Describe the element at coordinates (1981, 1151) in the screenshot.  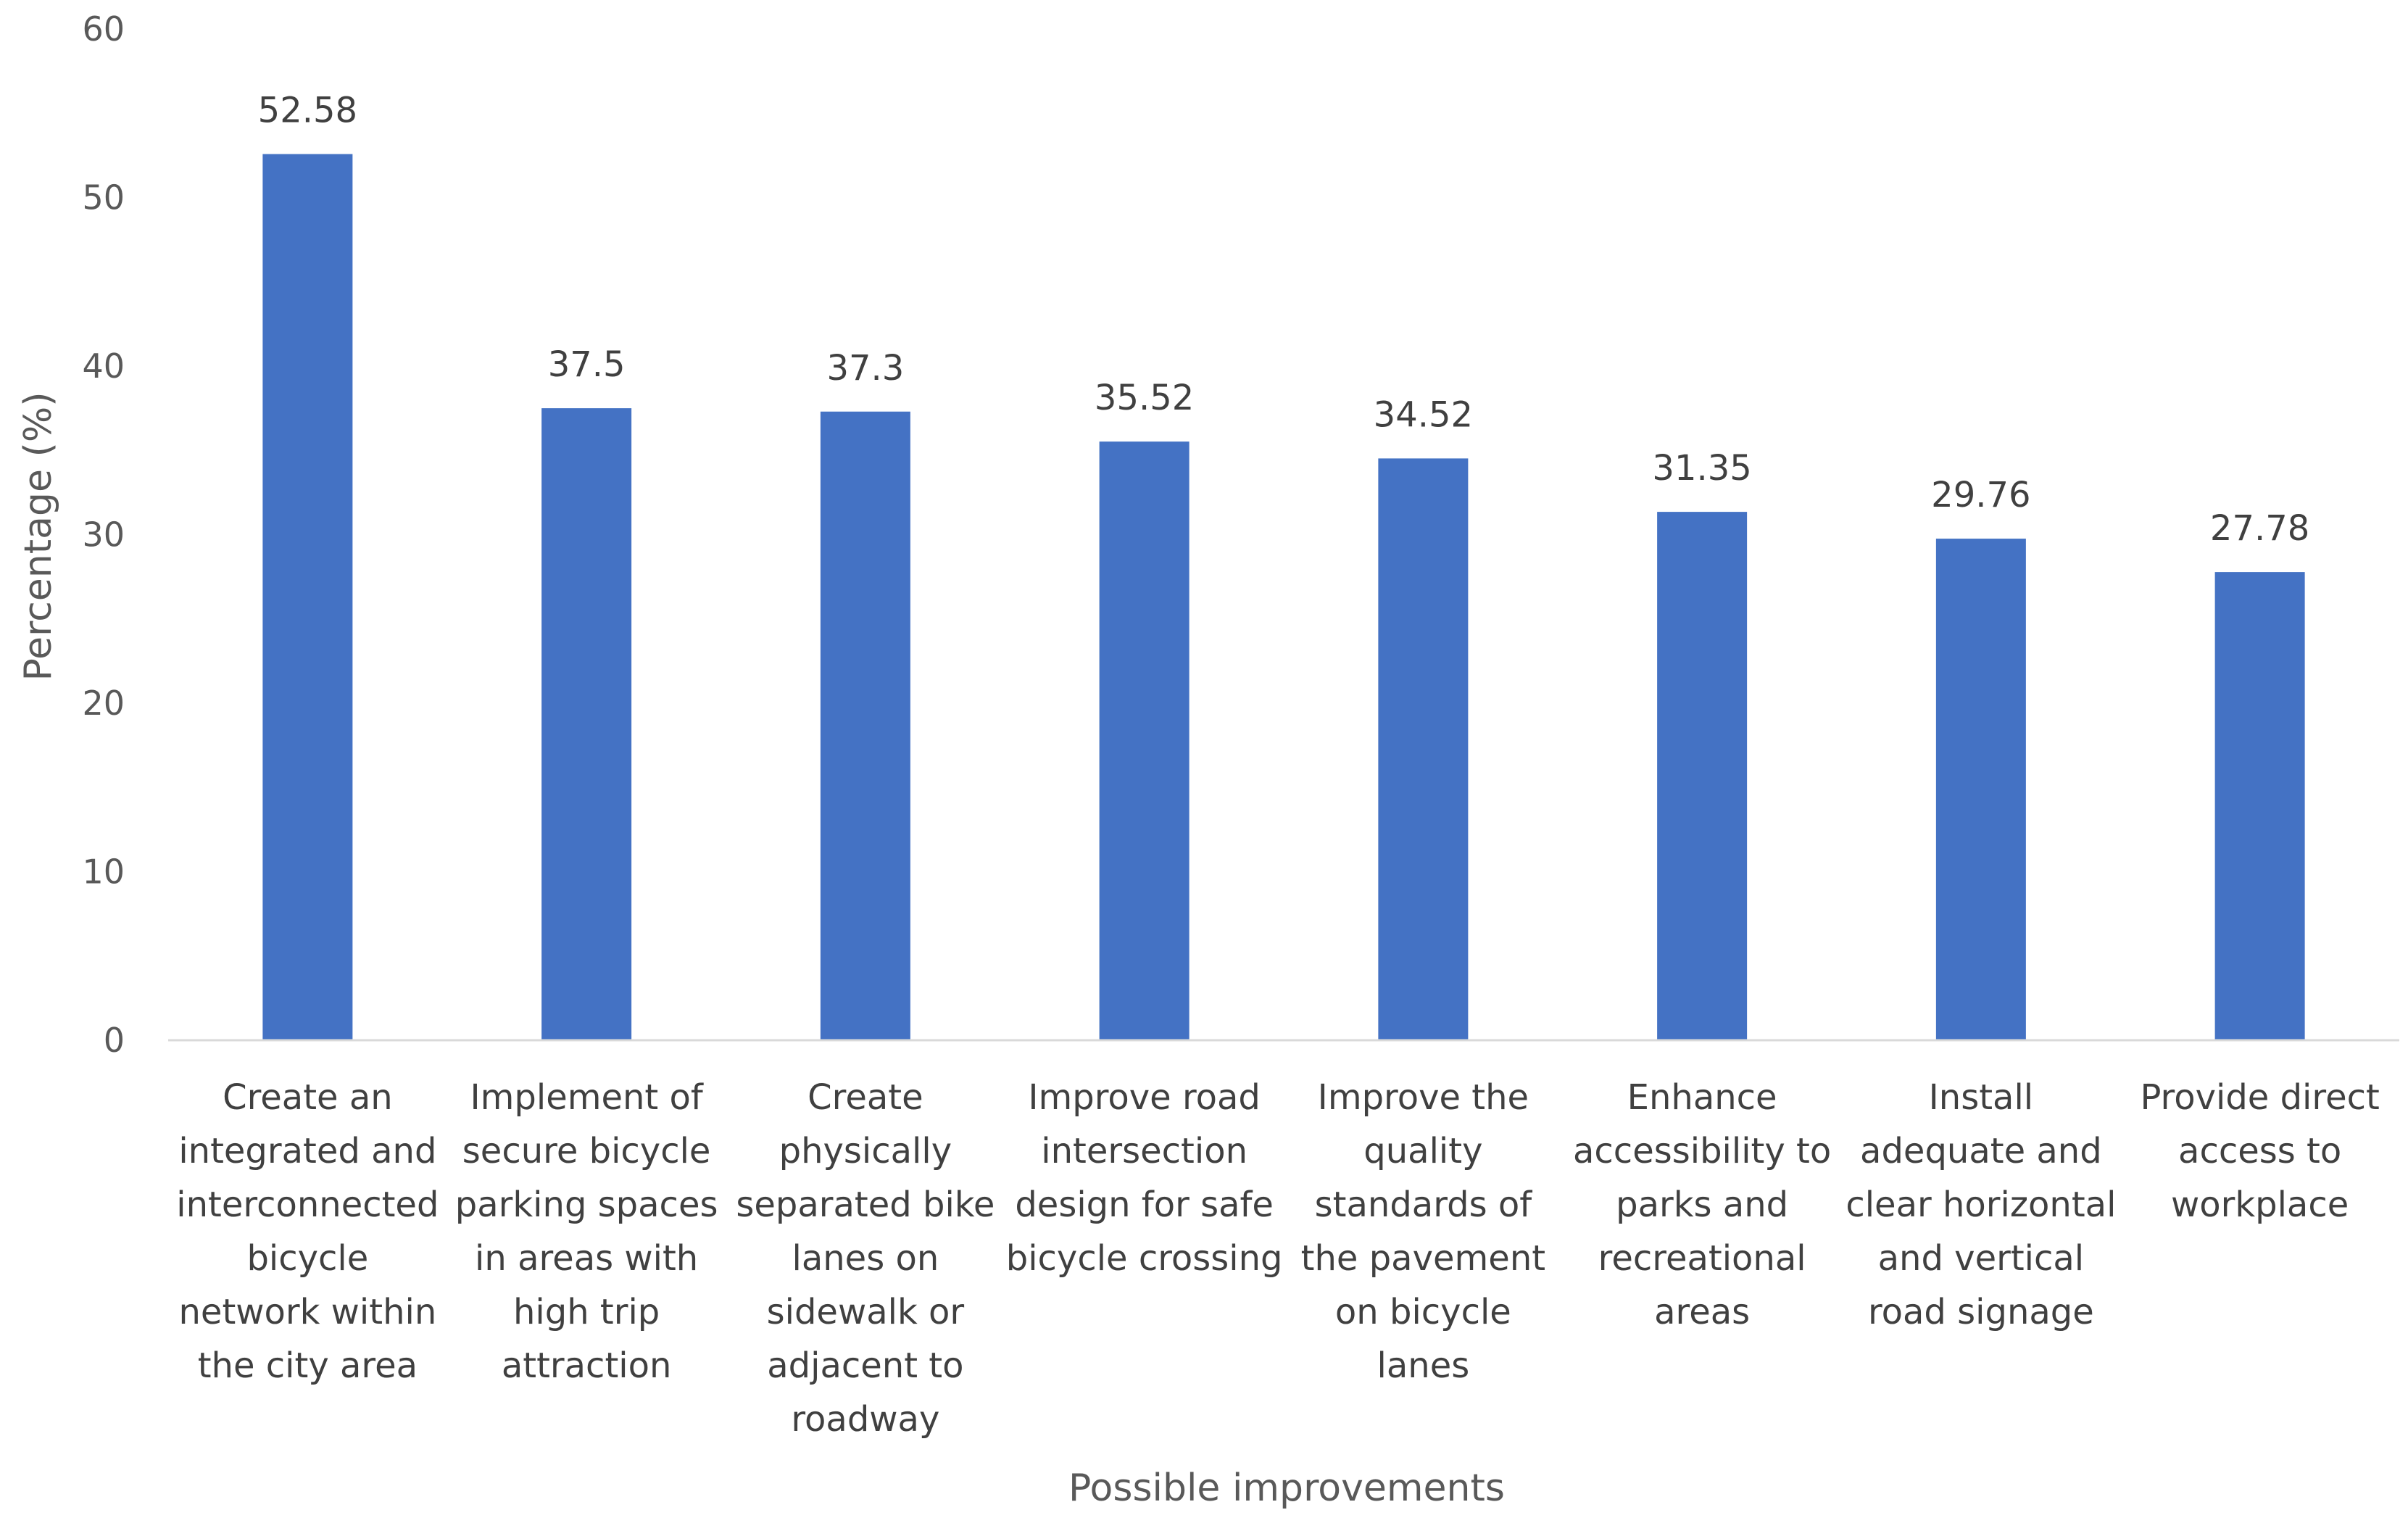
I see `x-tick-label-line: adequate and` at that location.